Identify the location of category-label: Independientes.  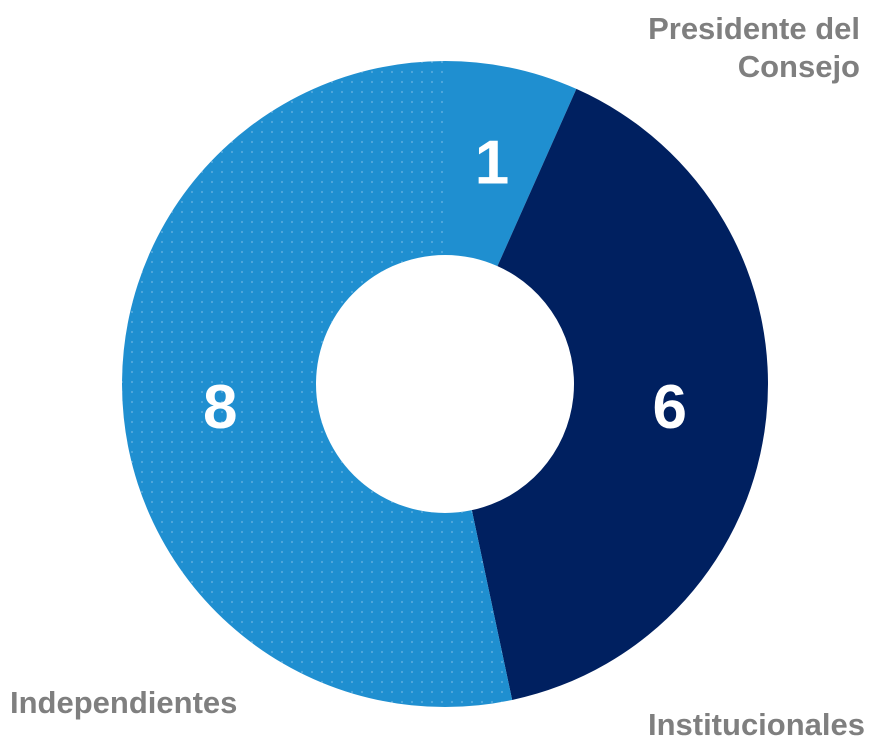
(124, 702).